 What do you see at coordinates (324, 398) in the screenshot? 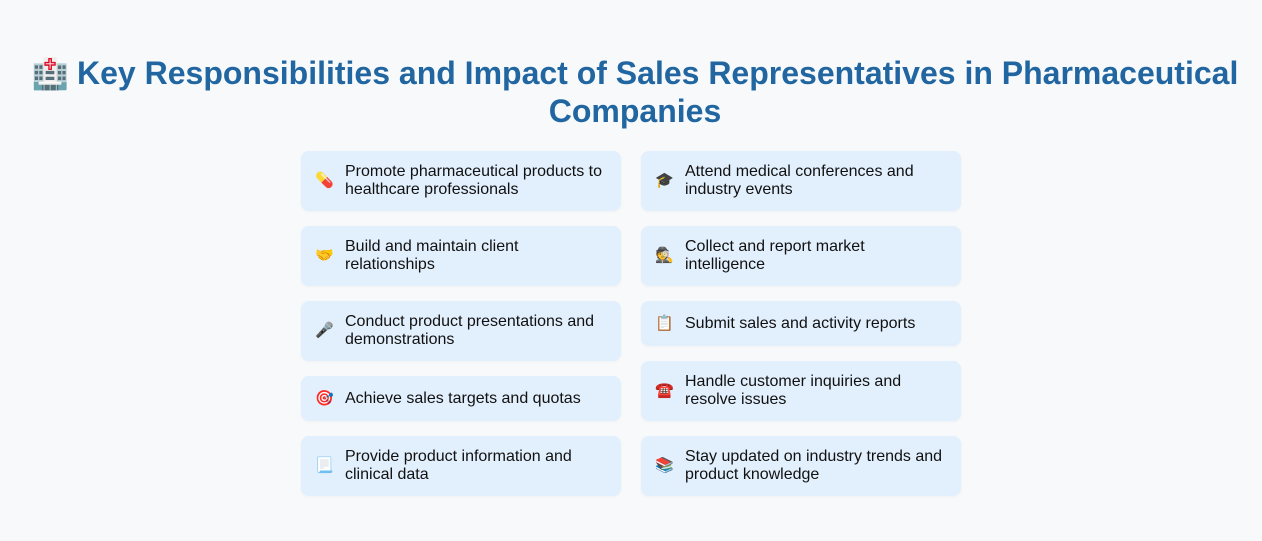
I see `target-icon: 🎯` at bounding box center [324, 398].